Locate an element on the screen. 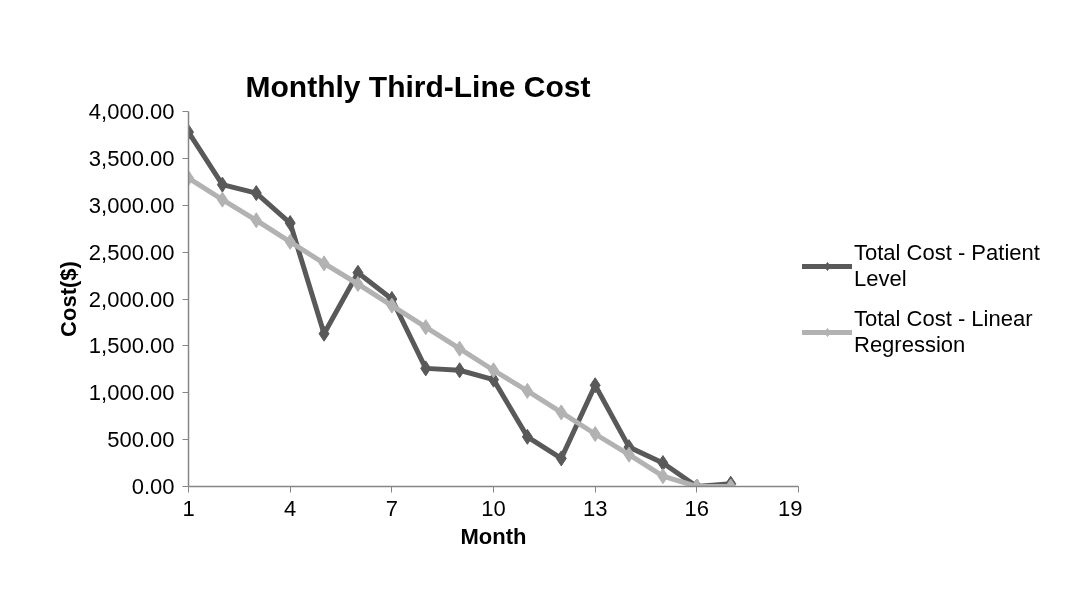 The image size is (1068, 591). y-tick-label: 3,000.00 is located at coordinates (131, 205).